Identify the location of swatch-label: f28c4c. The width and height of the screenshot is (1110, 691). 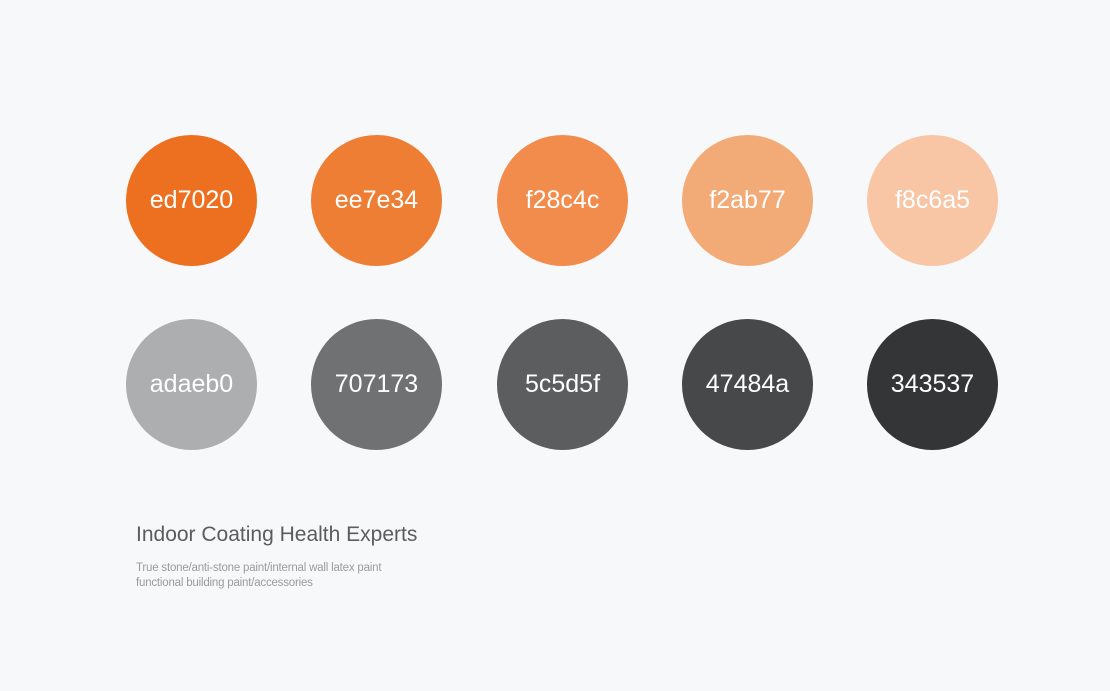
(562, 200).